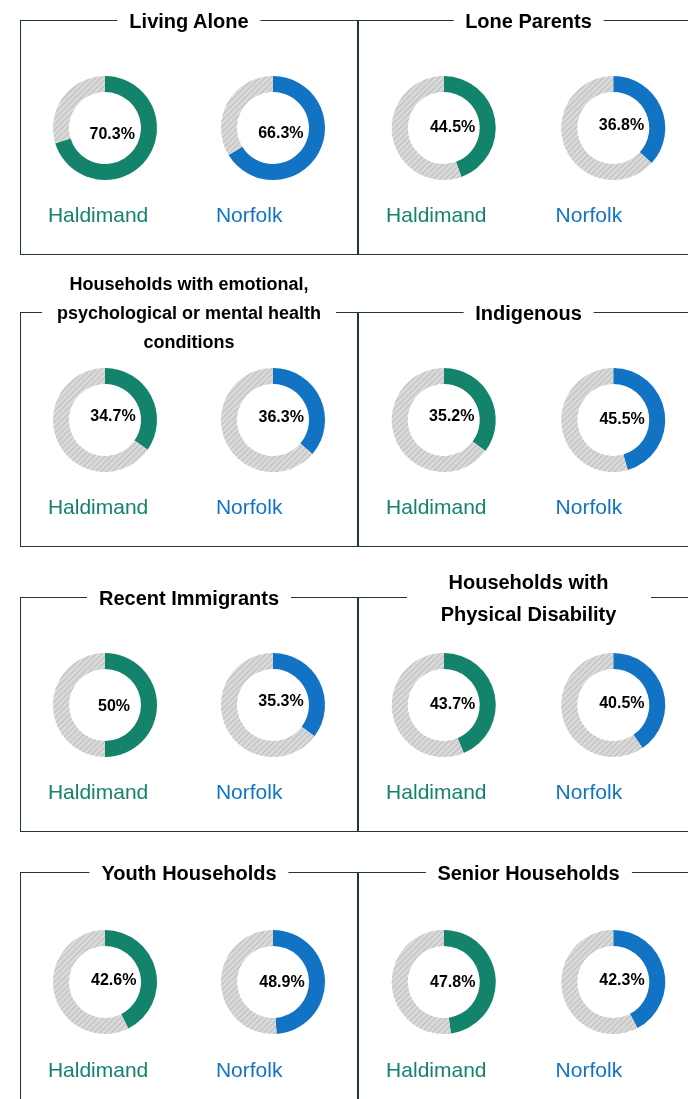 Image resolution: width=688 pixels, height=1099 pixels. I want to click on data-label: 47.8%, so click(453, 981).